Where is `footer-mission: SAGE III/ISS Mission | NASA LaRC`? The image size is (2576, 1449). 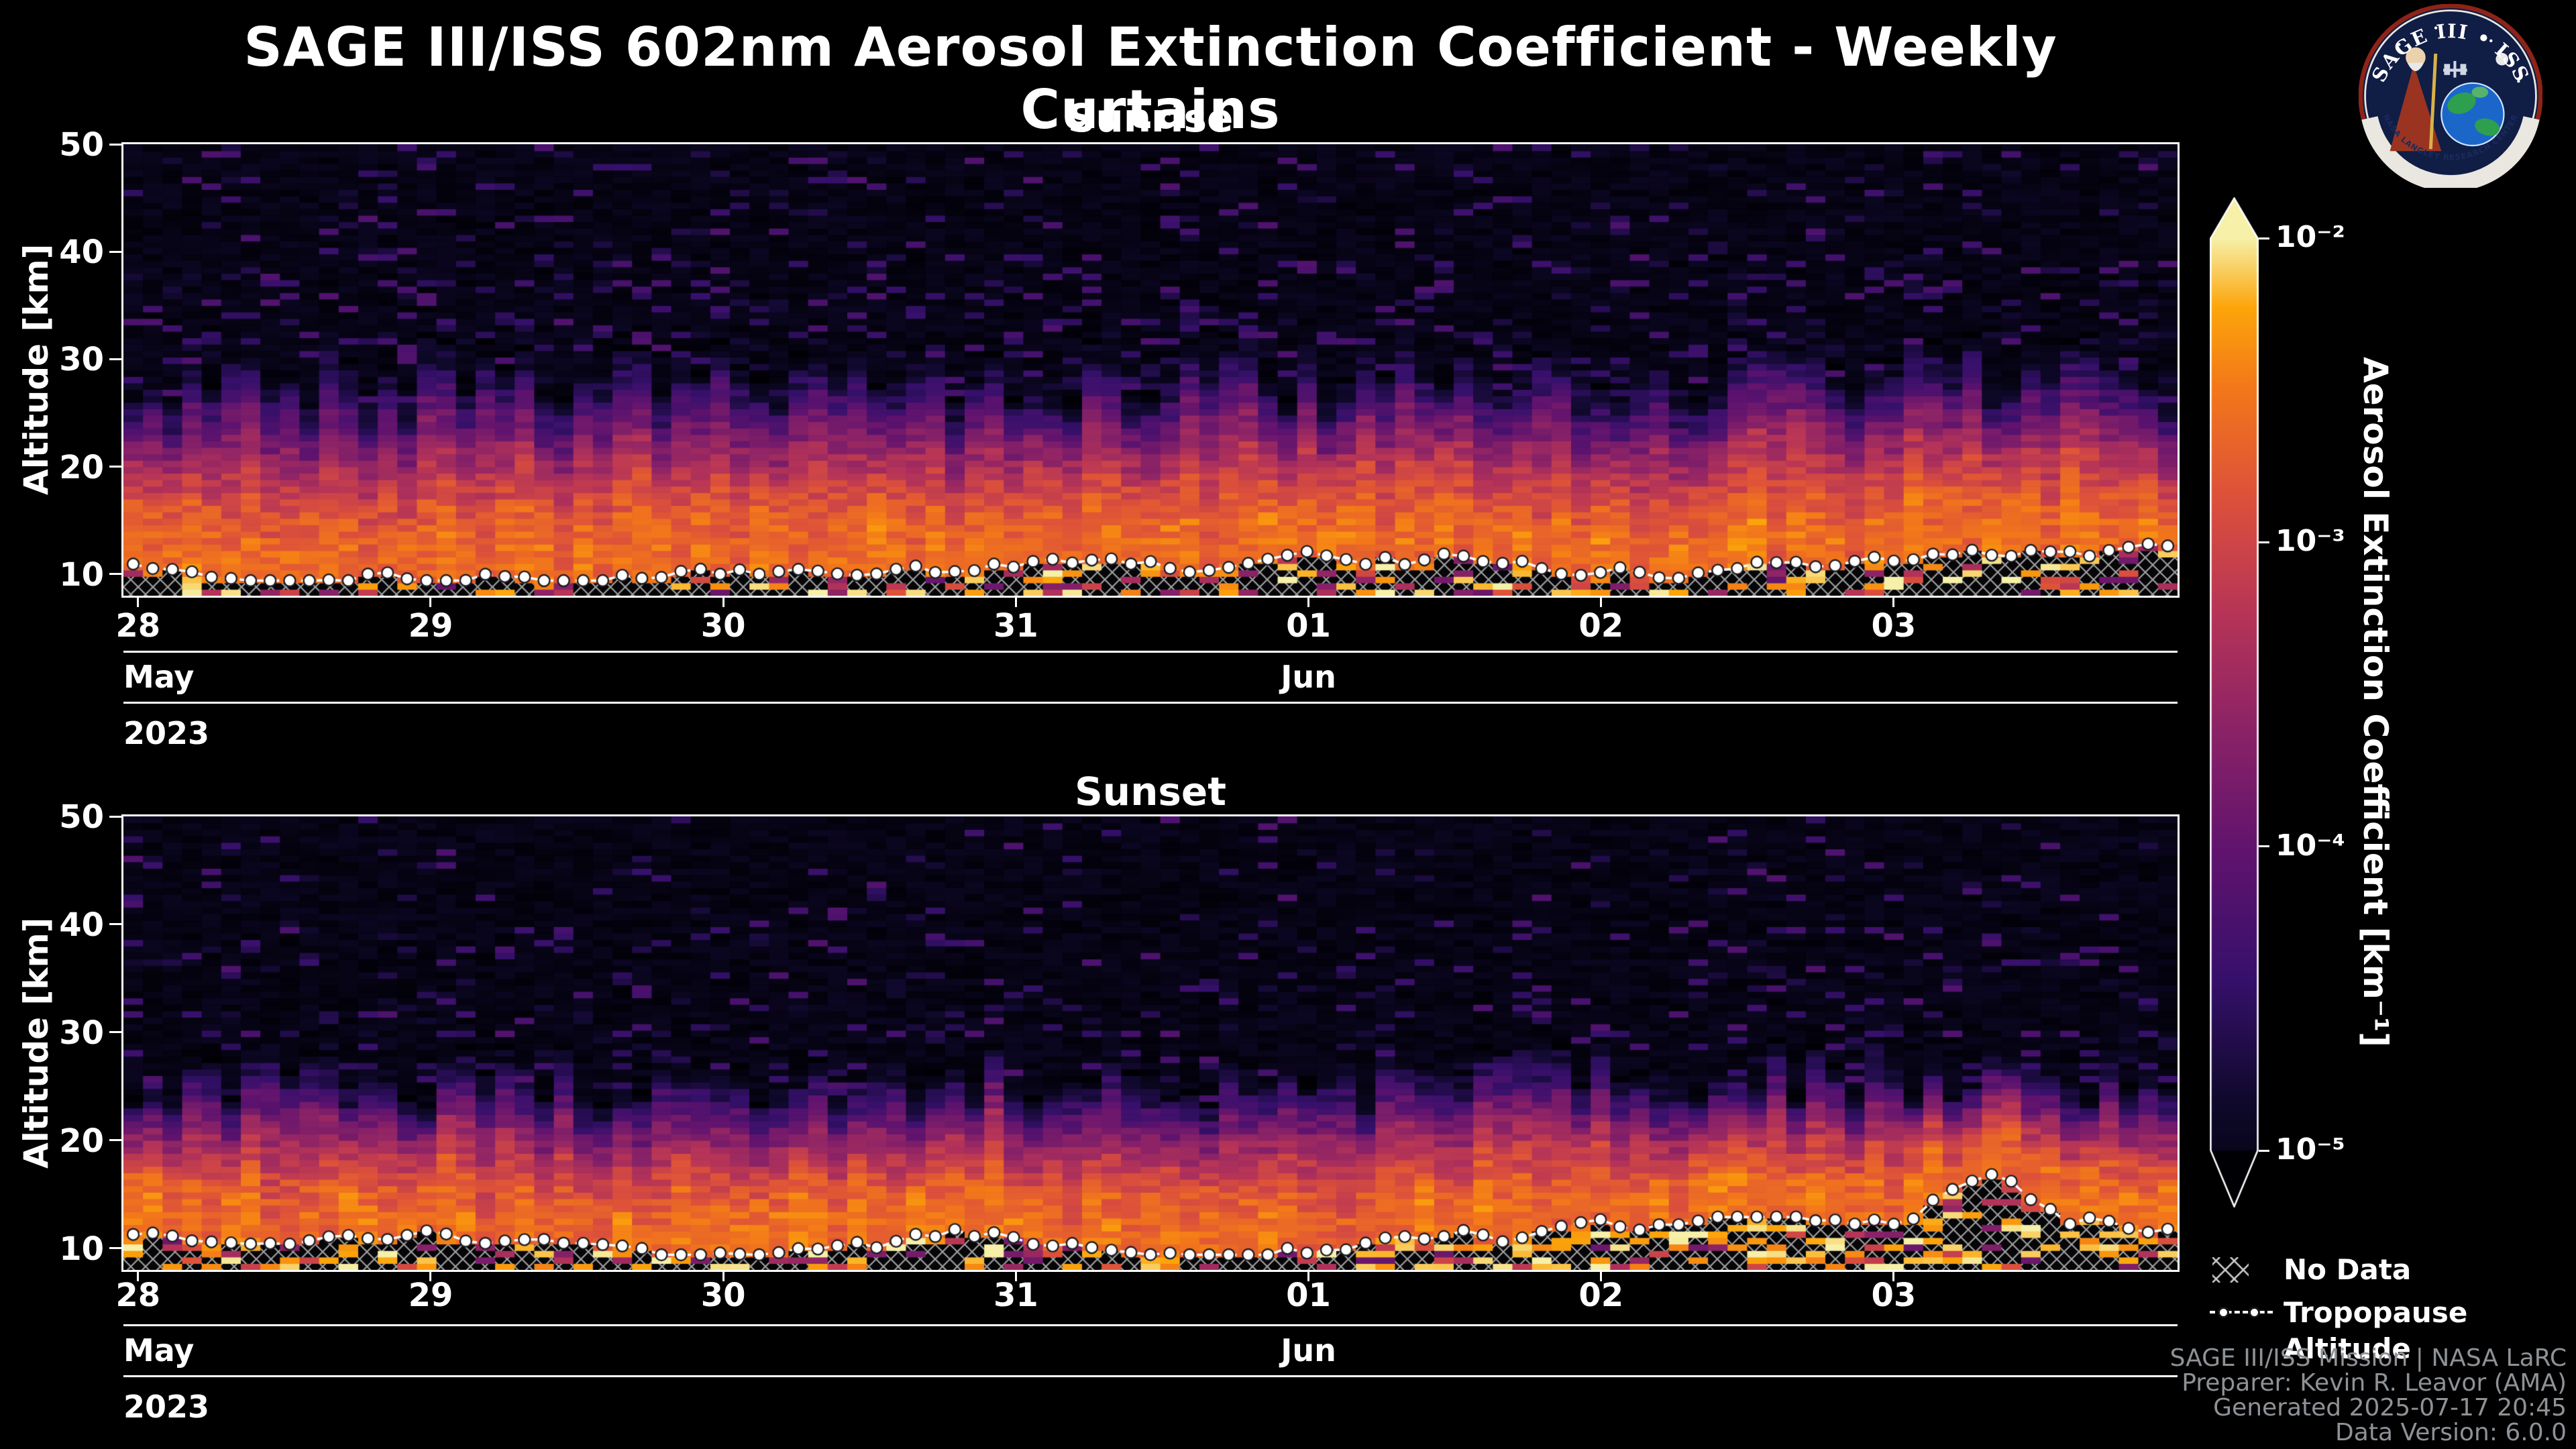
footer-mission: SAGE III/ISS Mission | NASA LaRC is located at coordinates (2368, 1358).